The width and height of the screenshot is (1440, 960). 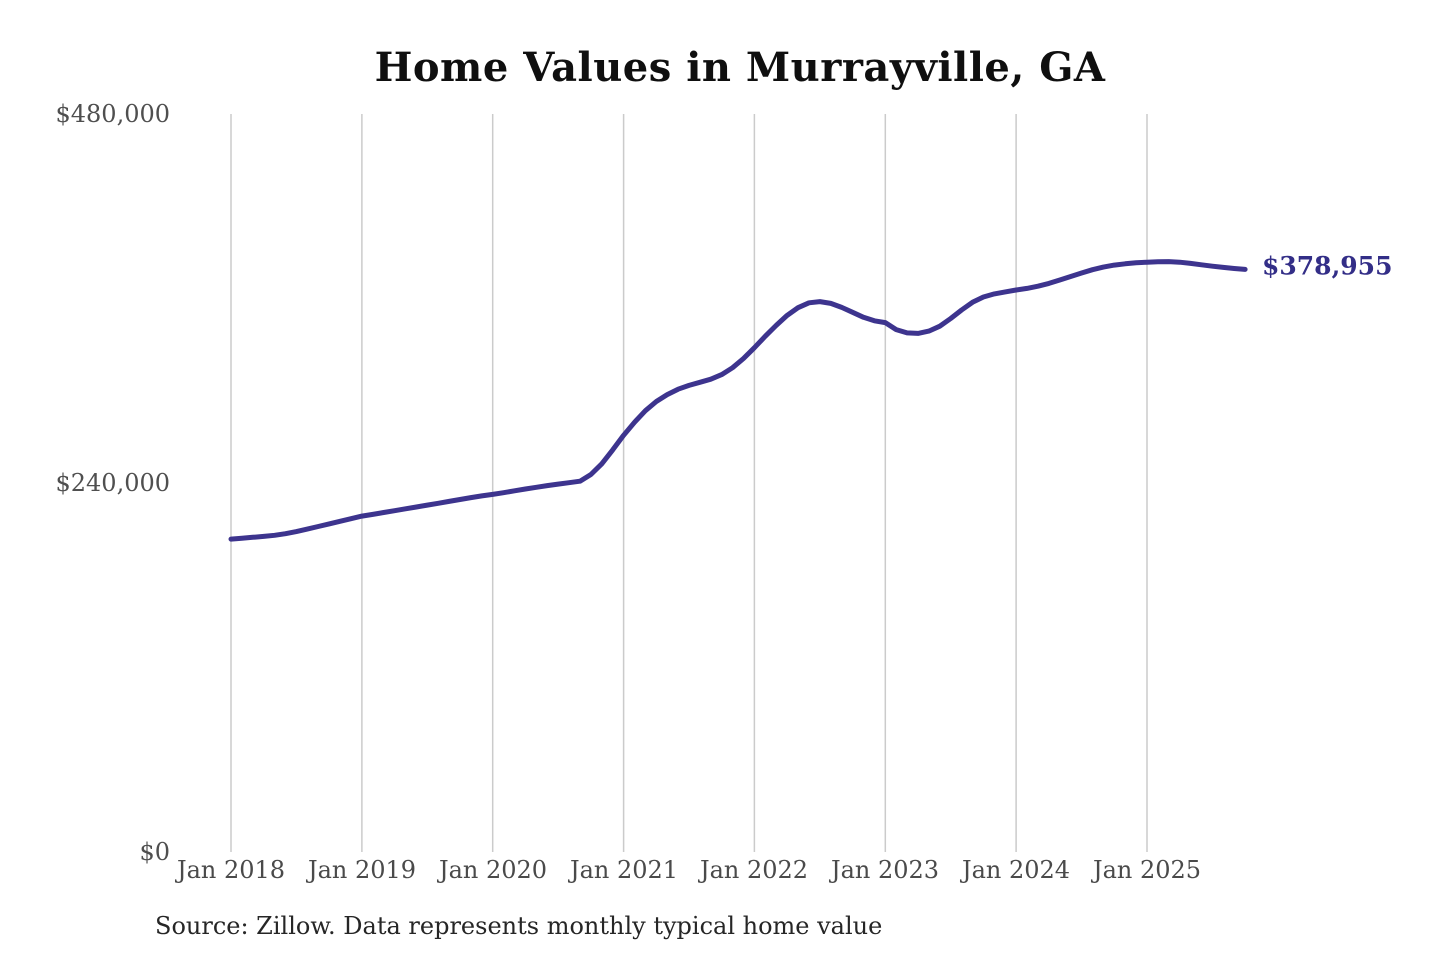 What do you see at coordinates (885, 870) in the screenshot?
I see `x-axis-tick-jan-2023: Jan 2023` at bounding box center [885, 870].